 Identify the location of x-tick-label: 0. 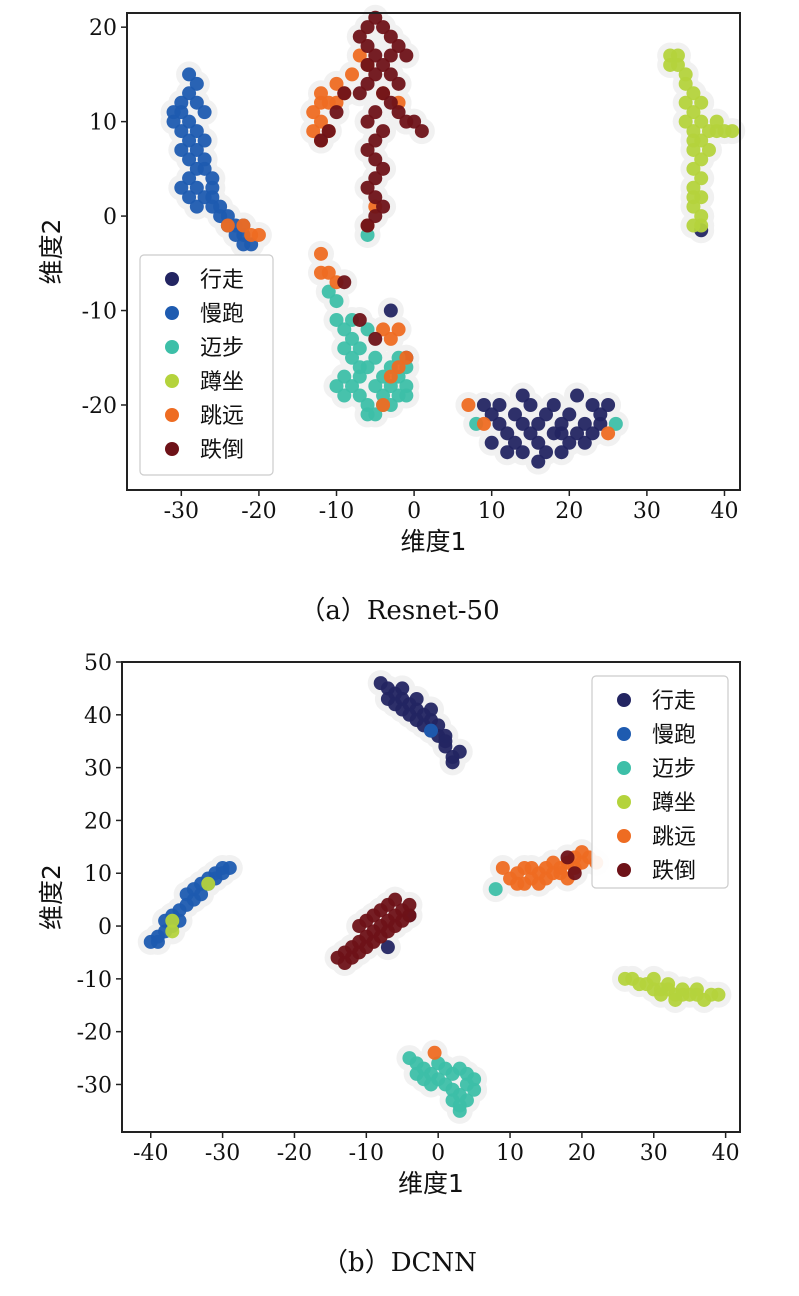
(438, 1153).